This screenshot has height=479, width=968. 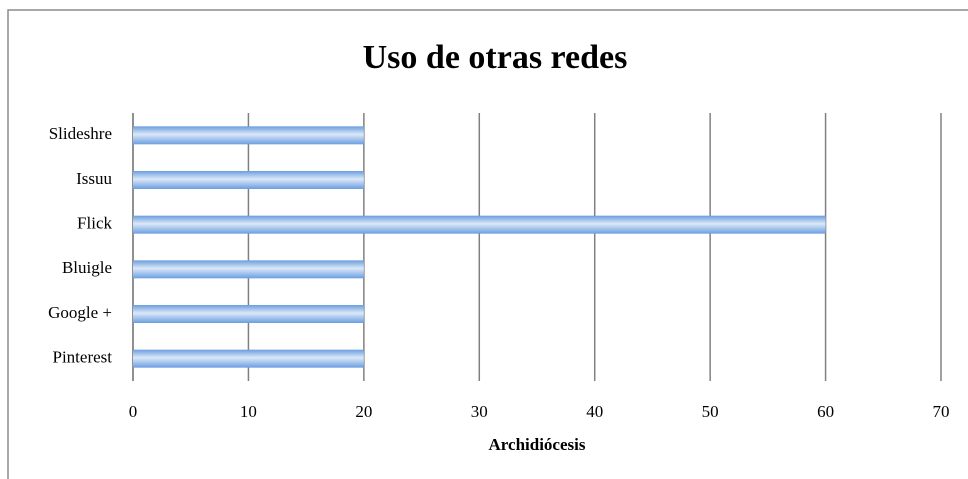 I want to click on x-tick-label: 40, so click(x=594, y=411).